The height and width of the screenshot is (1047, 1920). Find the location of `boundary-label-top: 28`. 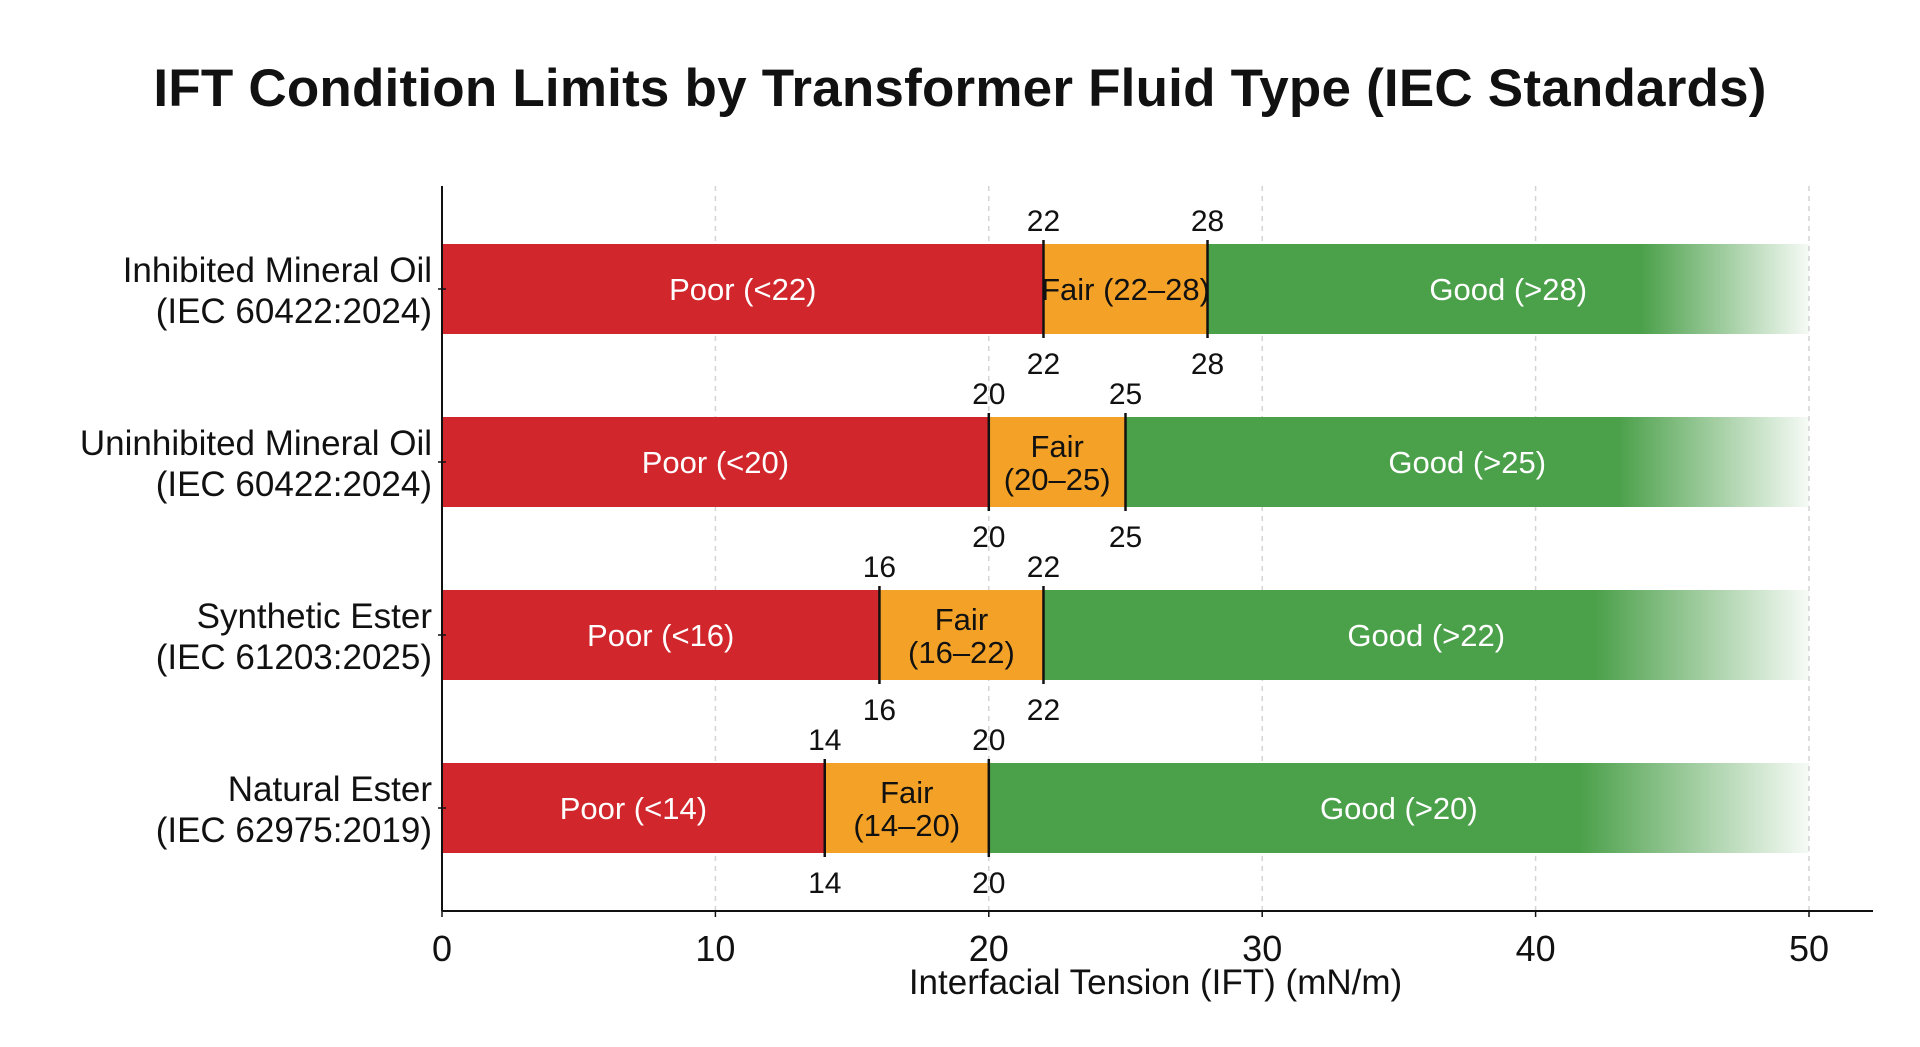

boundary-label-top: 28 is located at coordinates (1207, 221).